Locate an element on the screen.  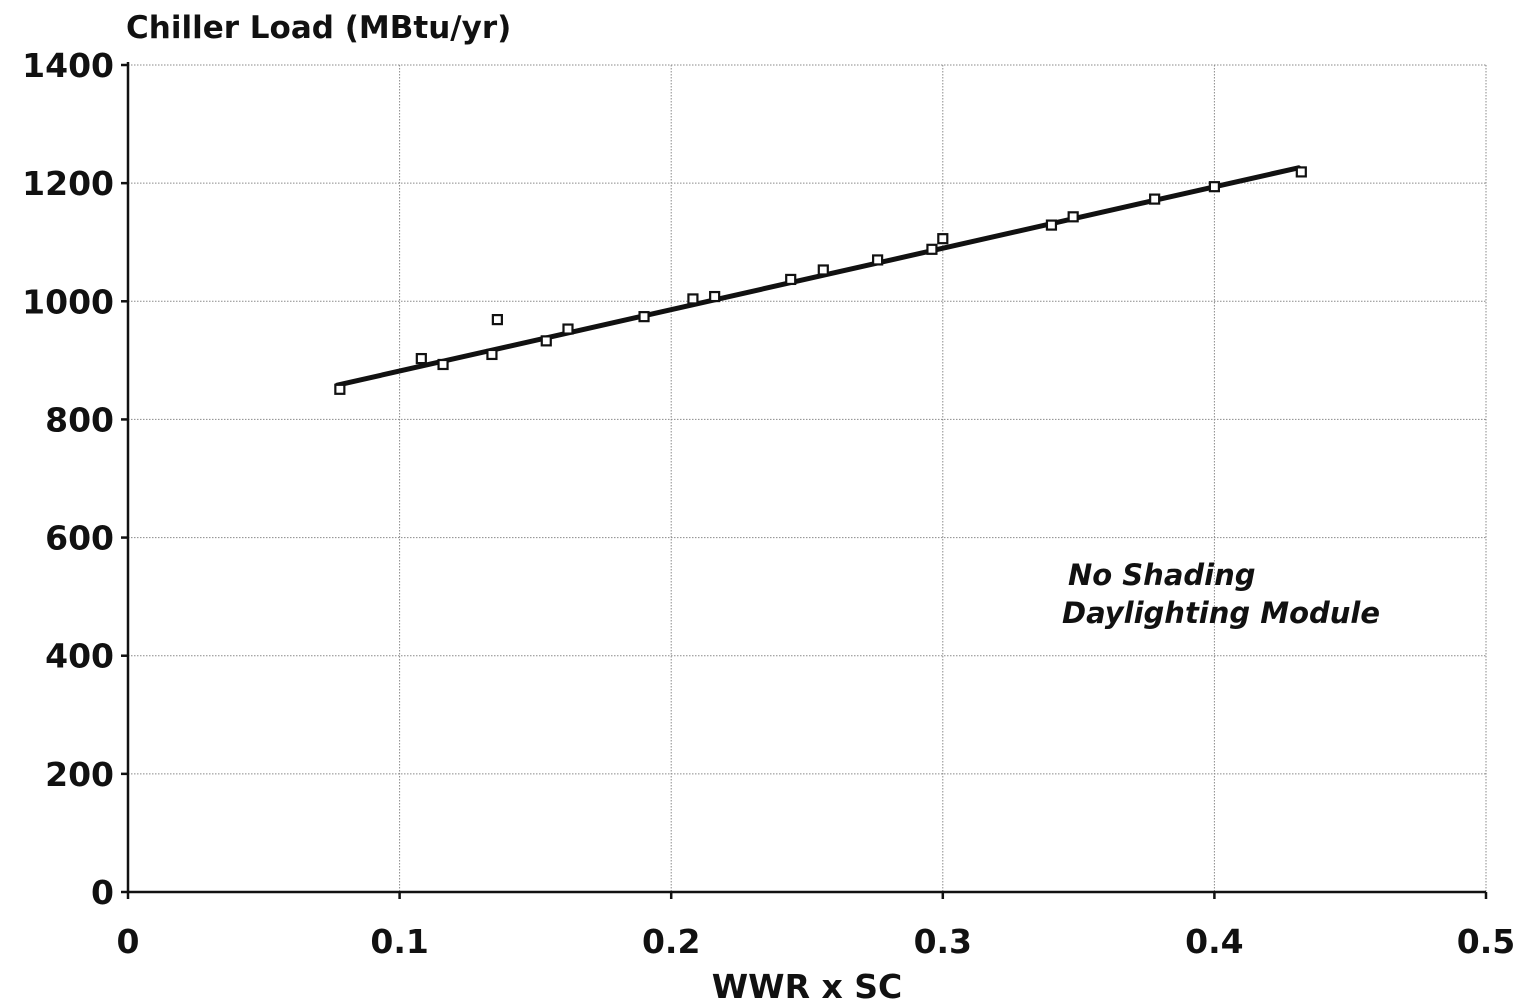
annotation-line-2: Daylighting Module is located at coordinates (1221, 613).